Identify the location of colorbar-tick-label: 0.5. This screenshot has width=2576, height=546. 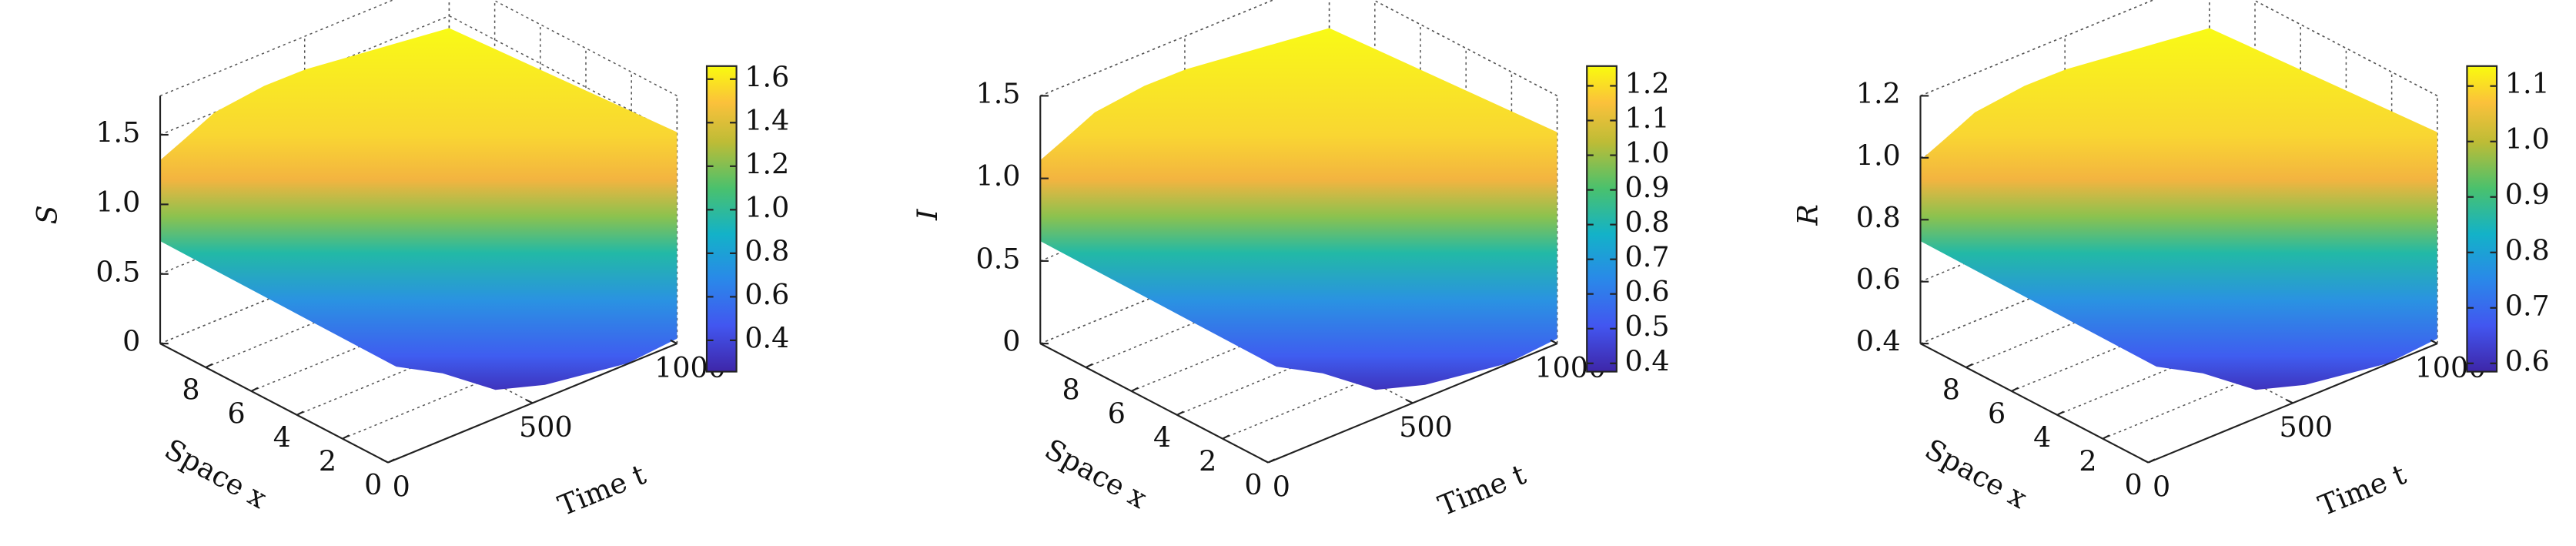
(1648, 326).